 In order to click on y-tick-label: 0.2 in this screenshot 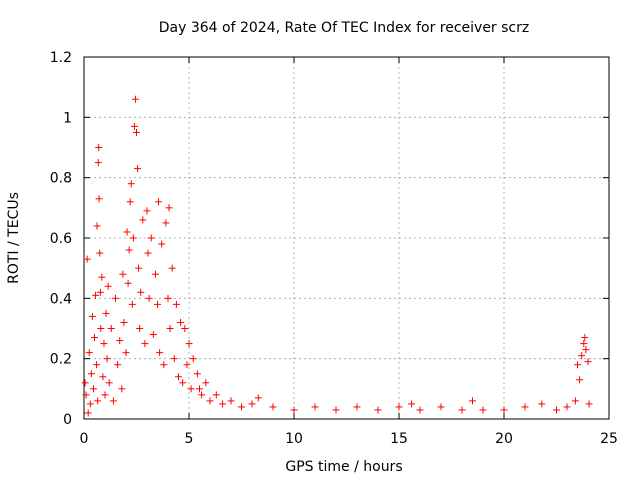, I will do `click(61, 360)`.